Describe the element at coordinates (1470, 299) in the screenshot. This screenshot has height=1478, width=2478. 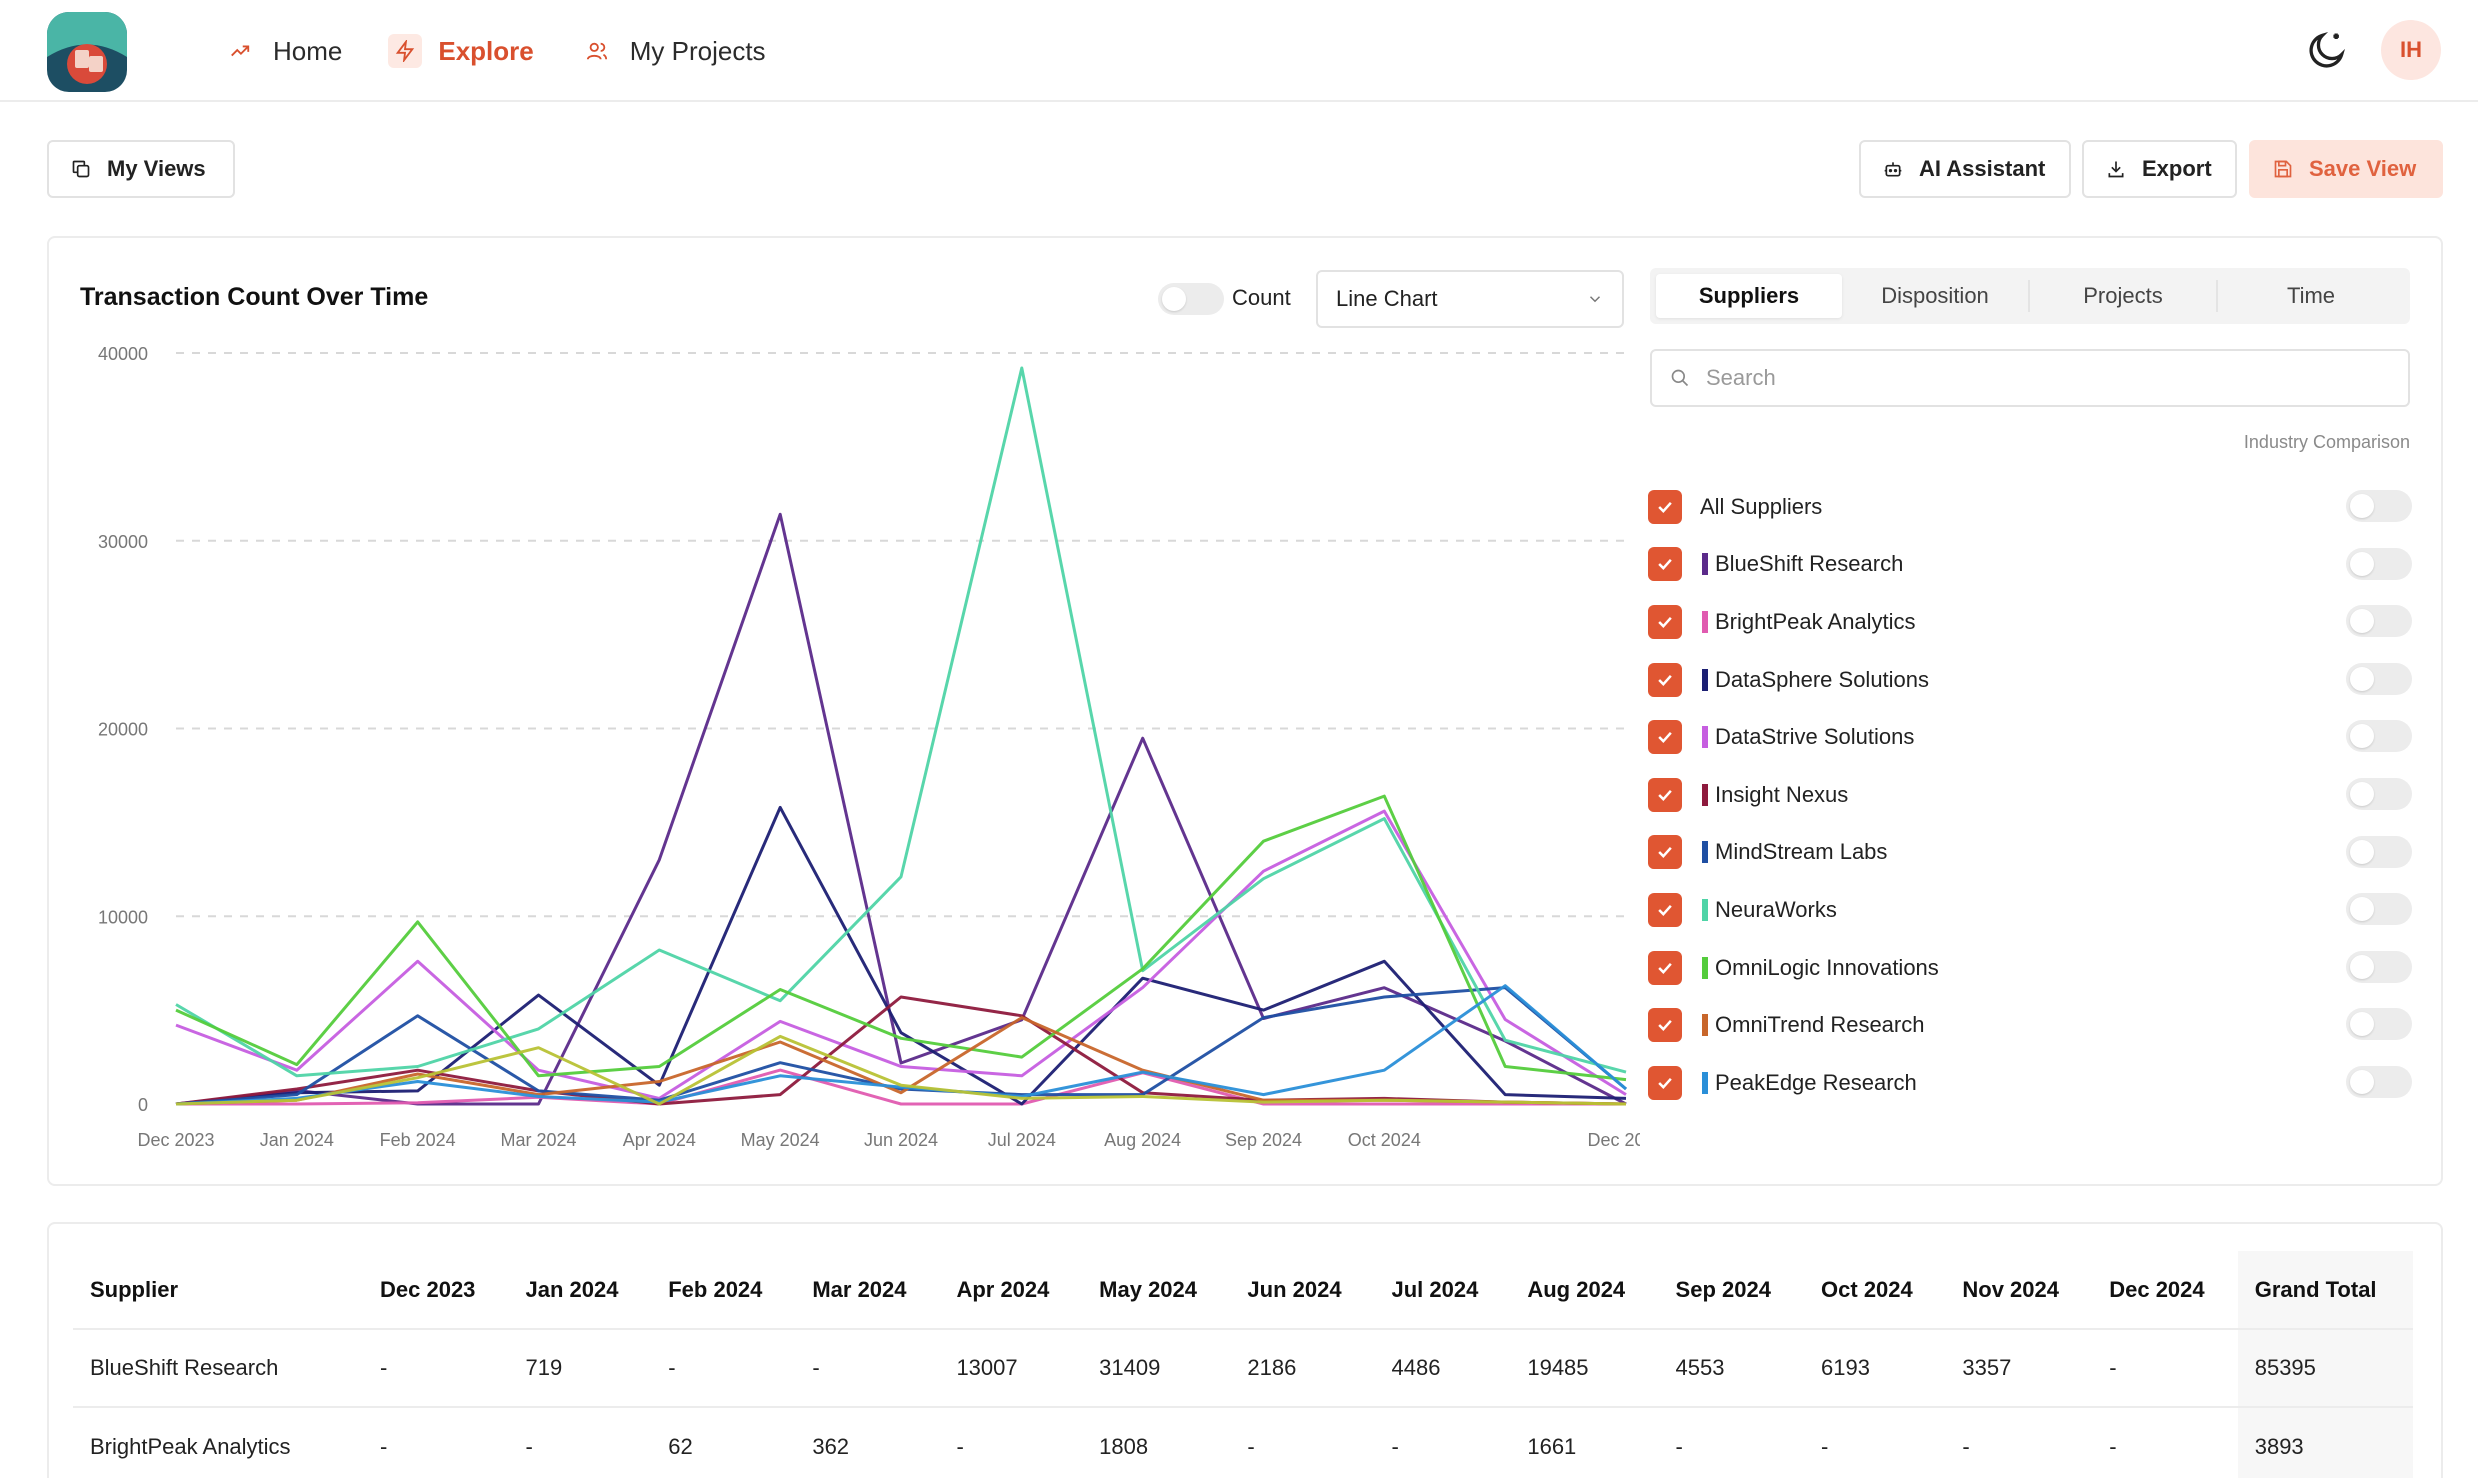
I see `chart-type-select: Line Chart` at that location.